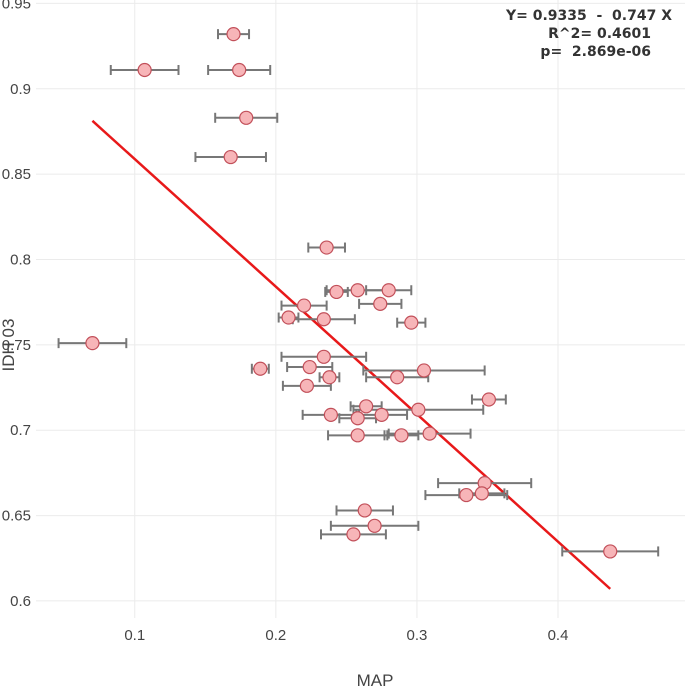 Image resolution: width=685 pixels, height=691 pixels. Describe the element at coordinates (20, 89) in the screenshot. I see `y-tick-label: 0.9` at that location.